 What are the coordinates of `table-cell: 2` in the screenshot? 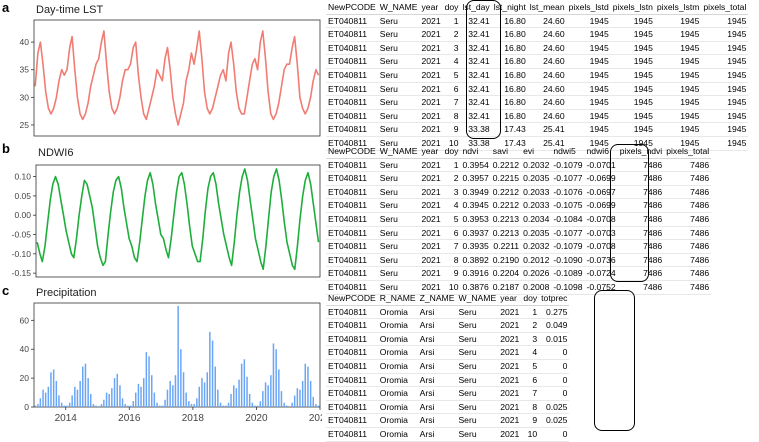 It's located at (530, 325).